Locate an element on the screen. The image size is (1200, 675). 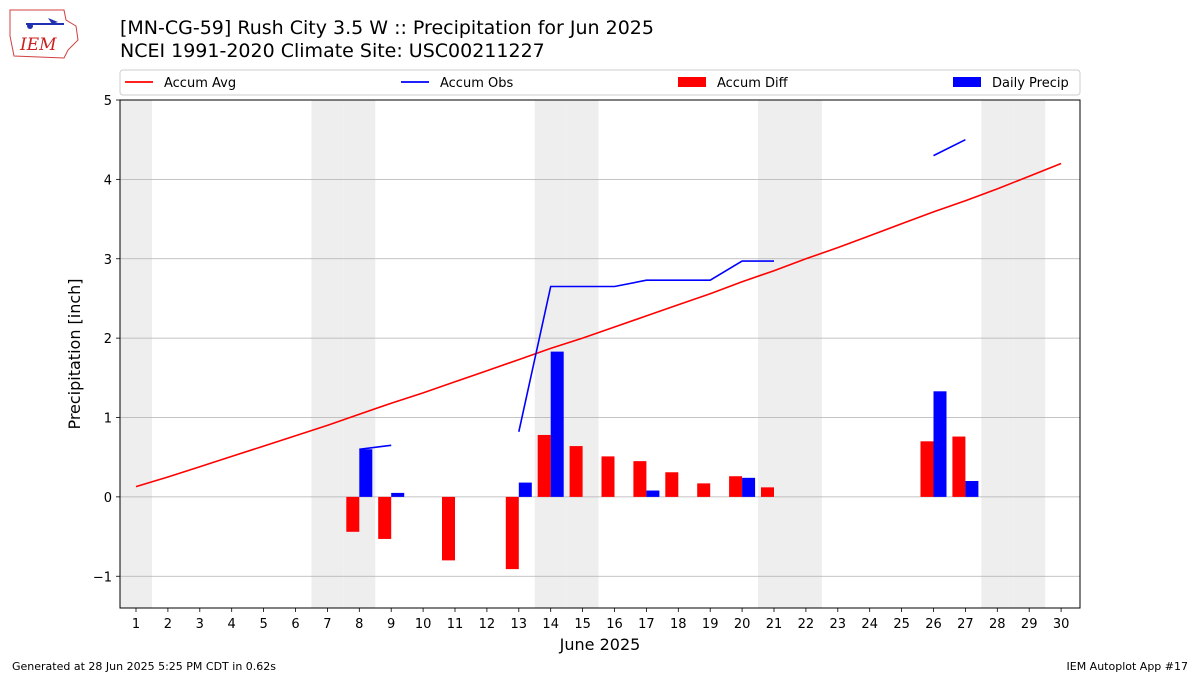
logo-text: IEM is located at coordinates (38, 45).